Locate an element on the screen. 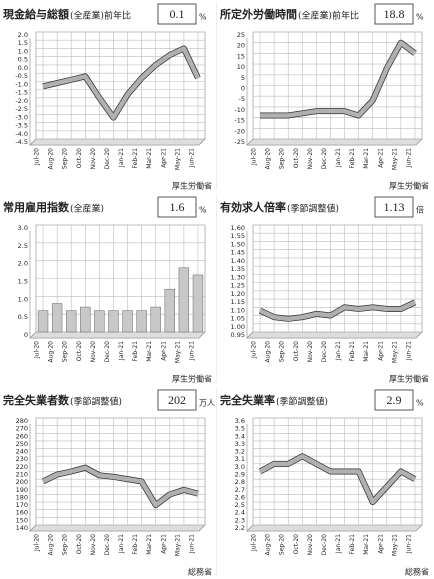 The image size is (434, 579). y-tick-label: 0.0 is located at coordinates (23, 68).